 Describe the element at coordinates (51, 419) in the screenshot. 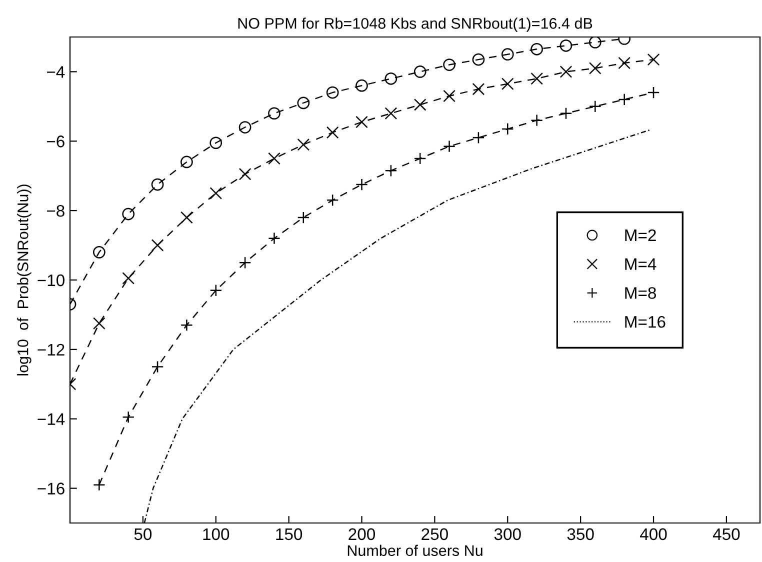

I see `y-tick-label: −14` at that location.